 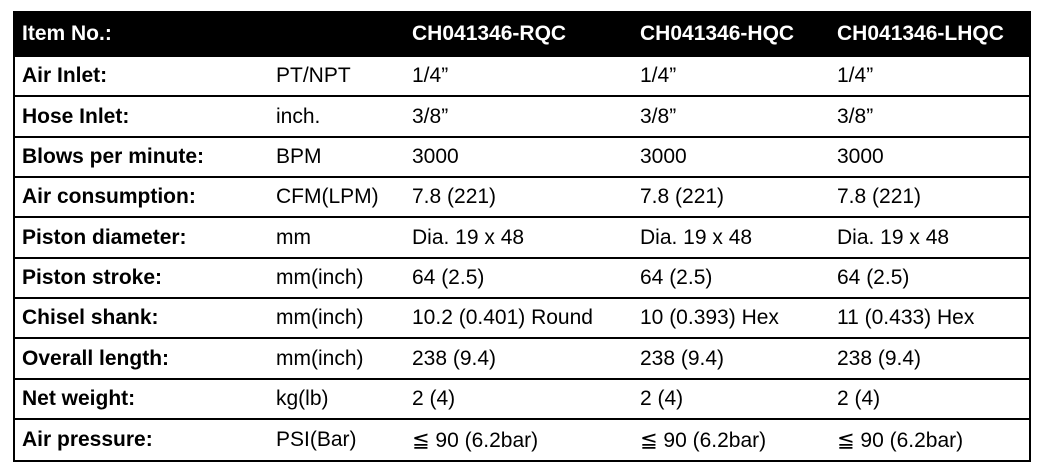 What do you see at coordinates (930, 238) in the screenshot?
I see `row-value-lhqc: Dia. 19 x 48` at bounding box center [930, 238].